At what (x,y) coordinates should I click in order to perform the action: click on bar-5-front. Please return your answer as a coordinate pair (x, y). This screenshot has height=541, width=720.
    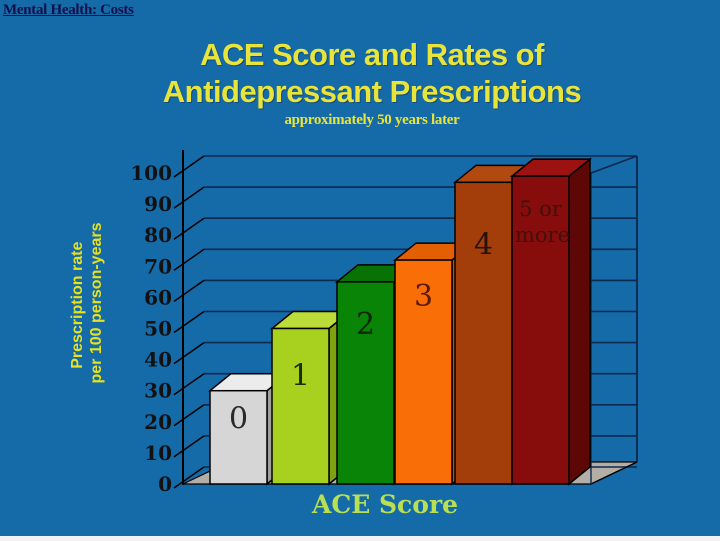
    Looking at the image, I should click on (540, 330).